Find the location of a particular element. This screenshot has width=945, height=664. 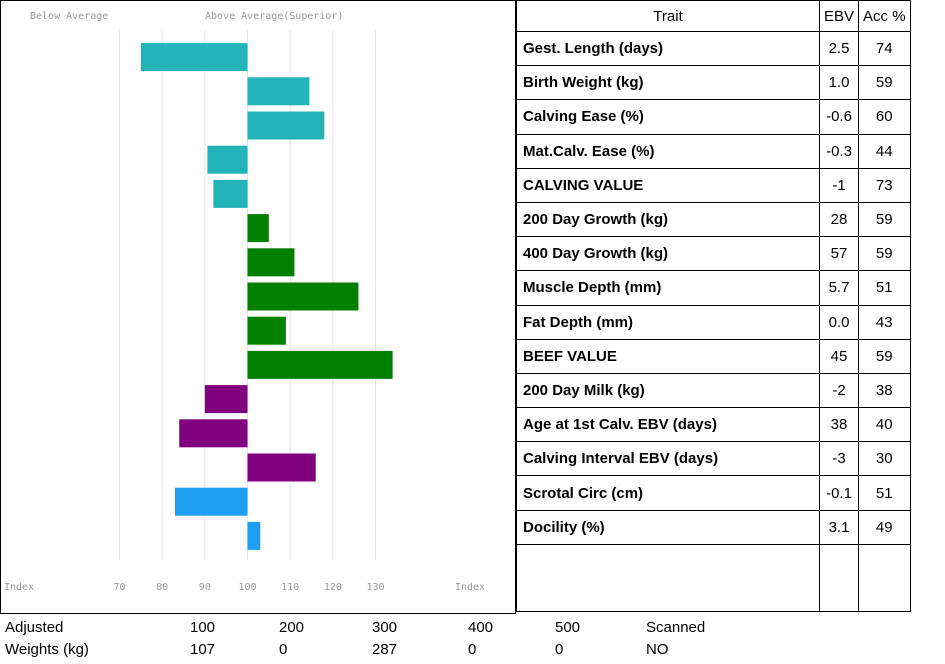

weights-cell: 0 is located at coordinates (283, 649).